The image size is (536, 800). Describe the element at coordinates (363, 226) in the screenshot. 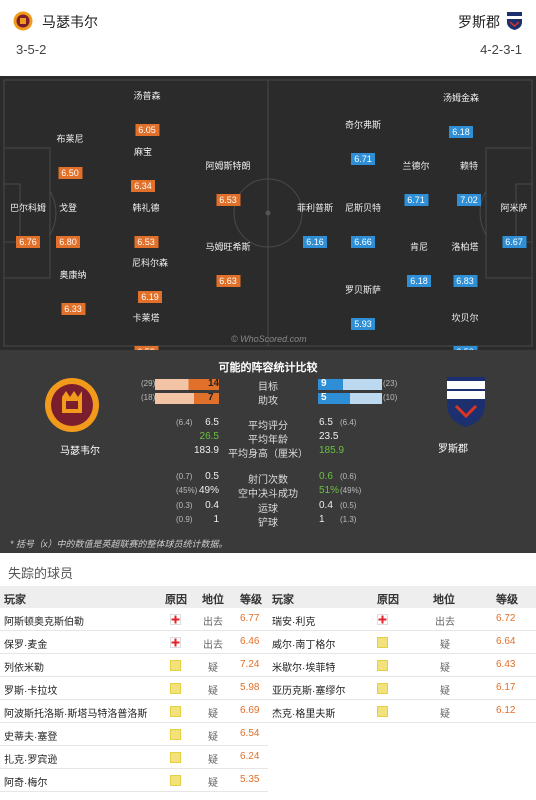

I see `away-player: 尼斯贝特 6.66` at that location.